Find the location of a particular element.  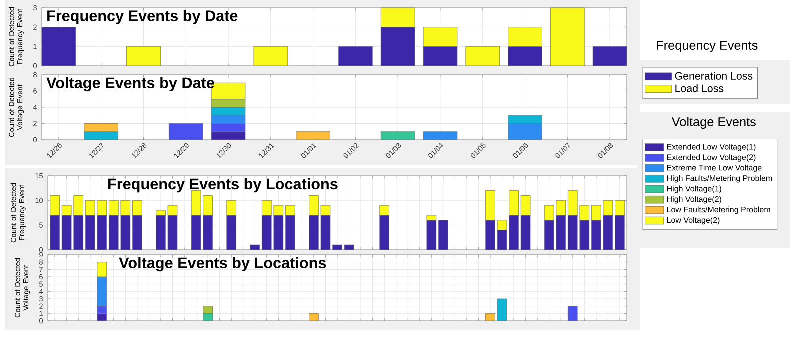

legend-label: High Voltage(1) is located at coordinates (694, 190).